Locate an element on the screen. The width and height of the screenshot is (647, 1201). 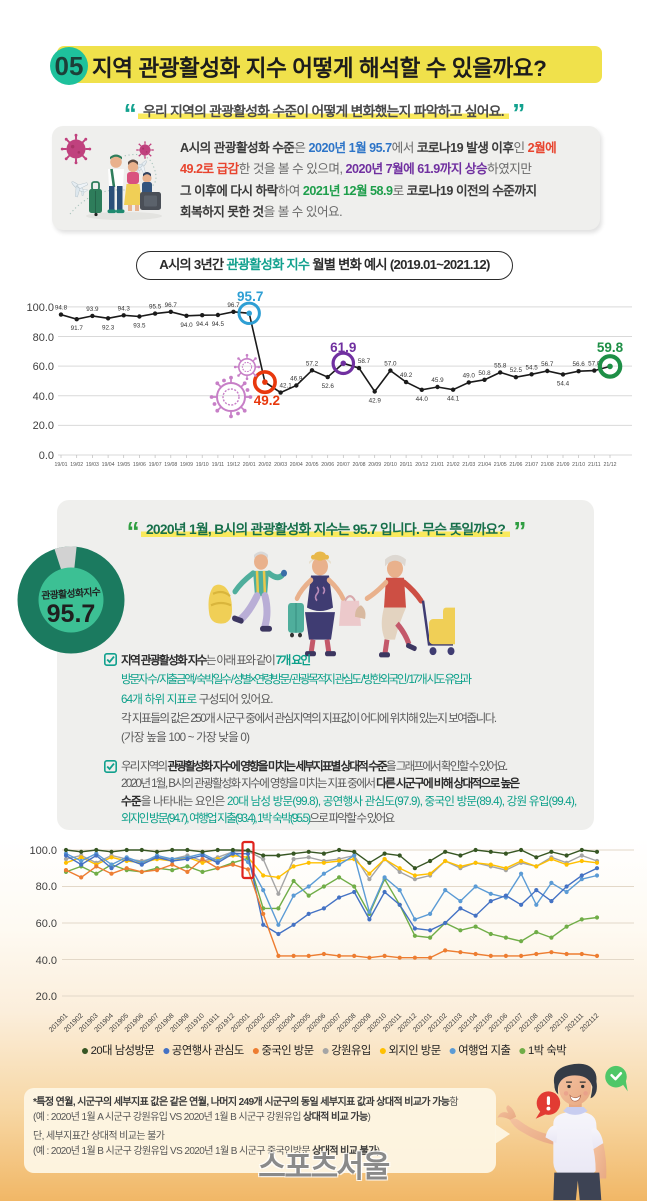
svg-text: 59.8 is located at coordinates (610, 347).